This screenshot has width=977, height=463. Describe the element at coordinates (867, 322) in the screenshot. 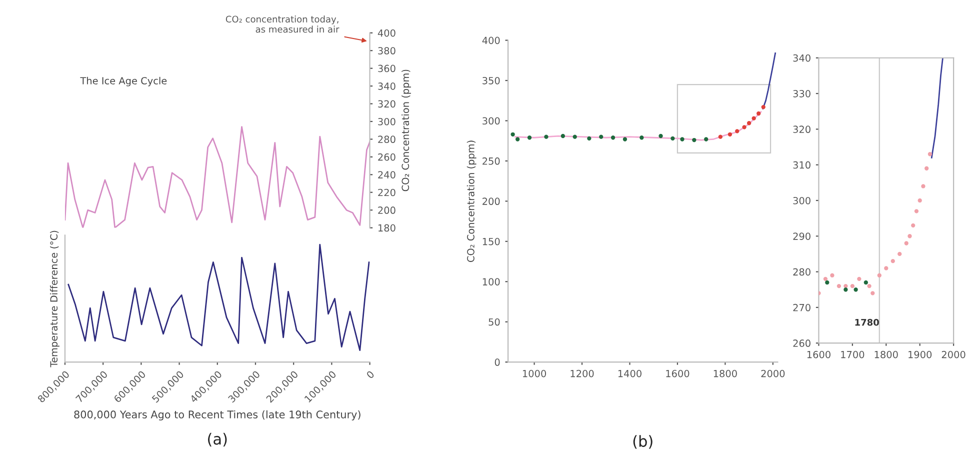

I see `ref-line-label: 1780` at that location.